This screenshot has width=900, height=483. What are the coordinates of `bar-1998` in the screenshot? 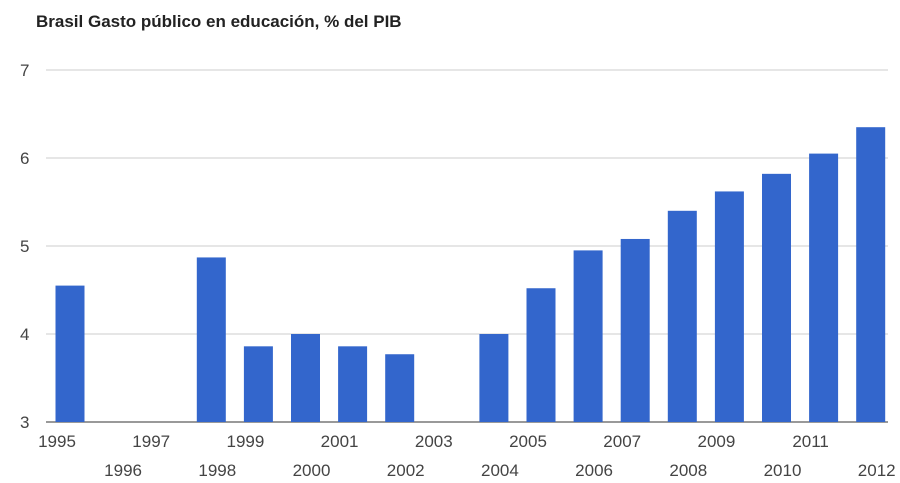 It's located at (211, 339).